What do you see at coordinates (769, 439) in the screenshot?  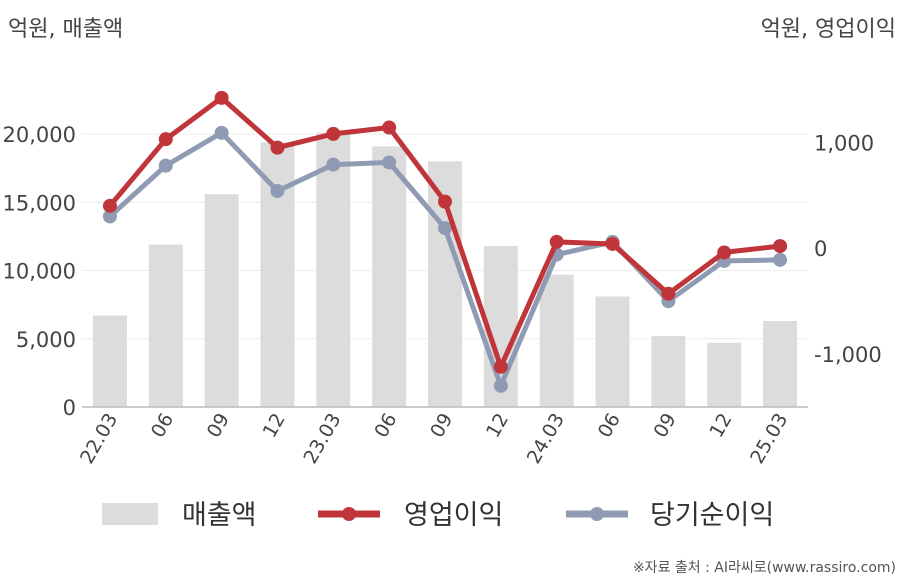 I see `x-tick-label: 25.03` at bounding box center [769, 439].